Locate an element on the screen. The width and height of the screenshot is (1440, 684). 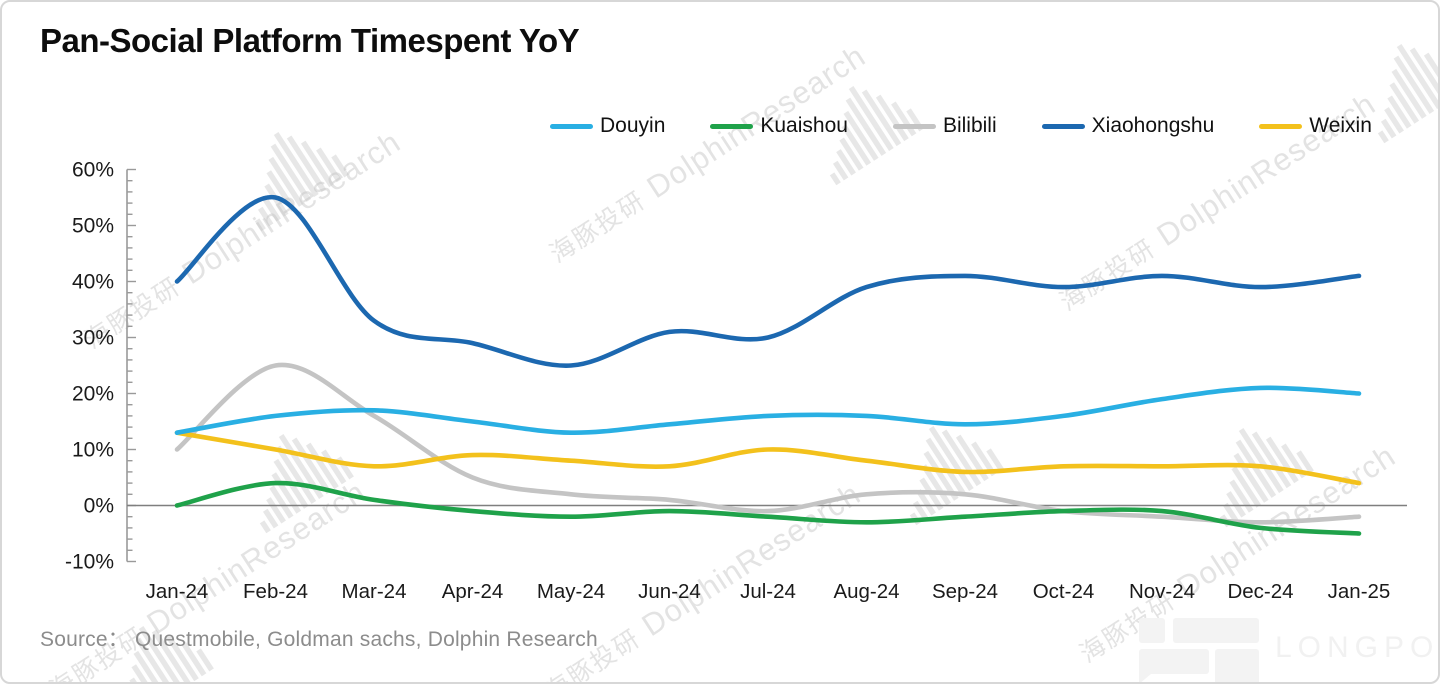
x-tick-label: Feb-24 is located at coordinates (275, 591).